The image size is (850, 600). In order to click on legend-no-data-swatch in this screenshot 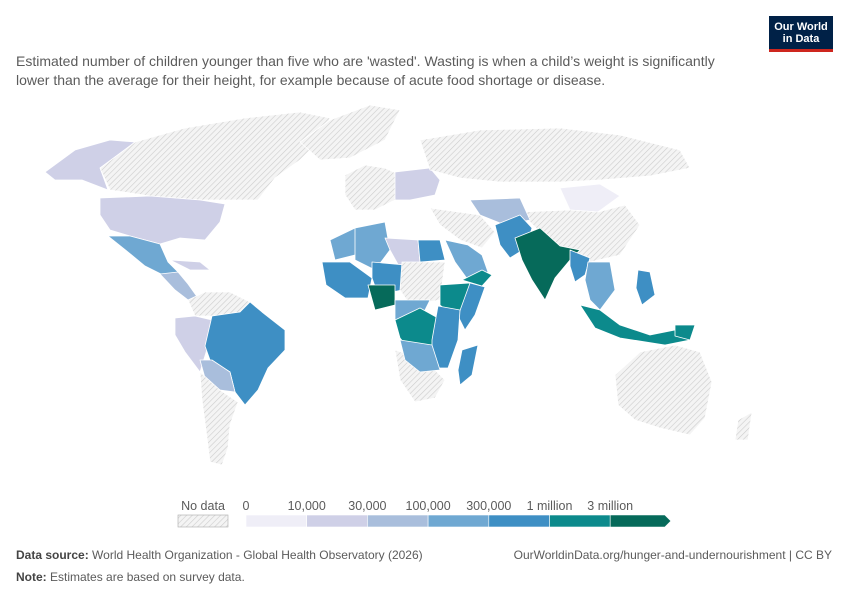, I will do `click(203, 521)`.